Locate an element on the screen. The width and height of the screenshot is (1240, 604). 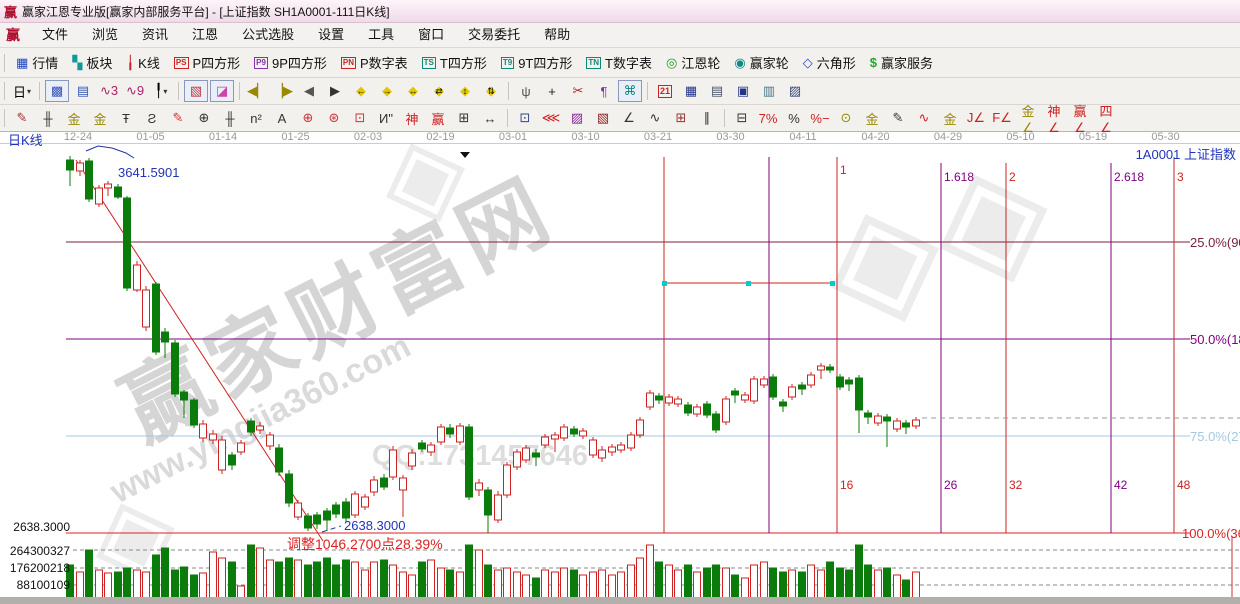
menu-设置: 设置 is located at coordinates (331, 34).